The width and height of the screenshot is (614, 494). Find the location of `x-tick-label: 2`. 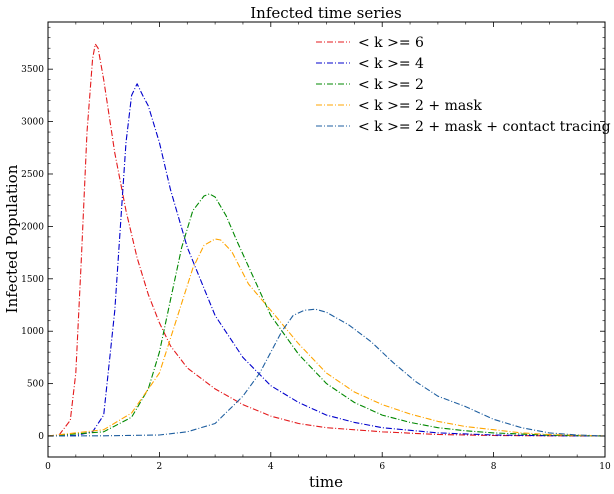

x-tick-label: 2 is located at coordinates (160, 467).